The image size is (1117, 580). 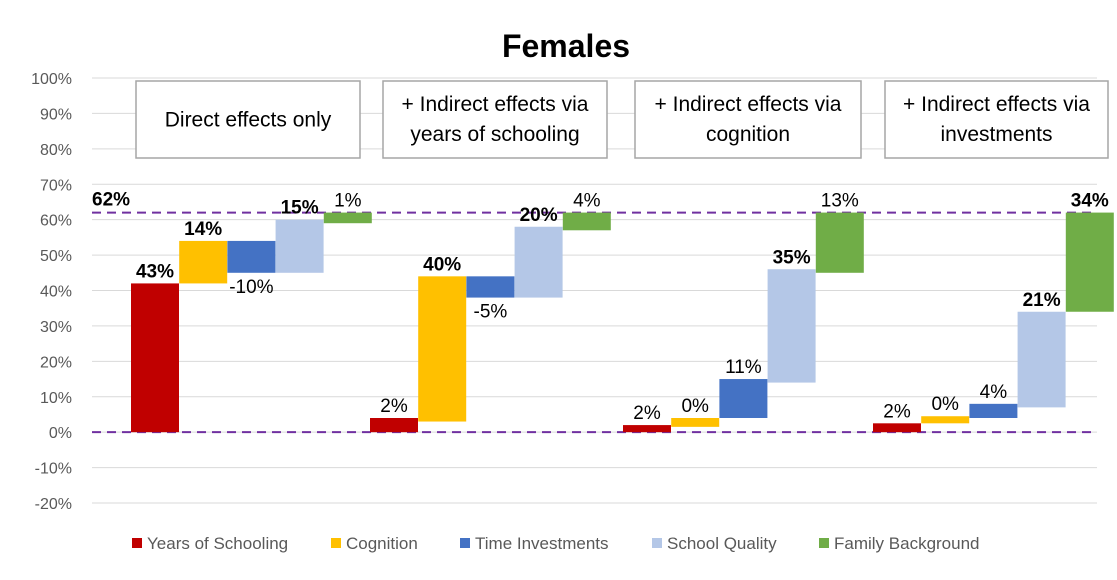 I want to click on legend-label: Time Investments, so click(x=542, y=543).